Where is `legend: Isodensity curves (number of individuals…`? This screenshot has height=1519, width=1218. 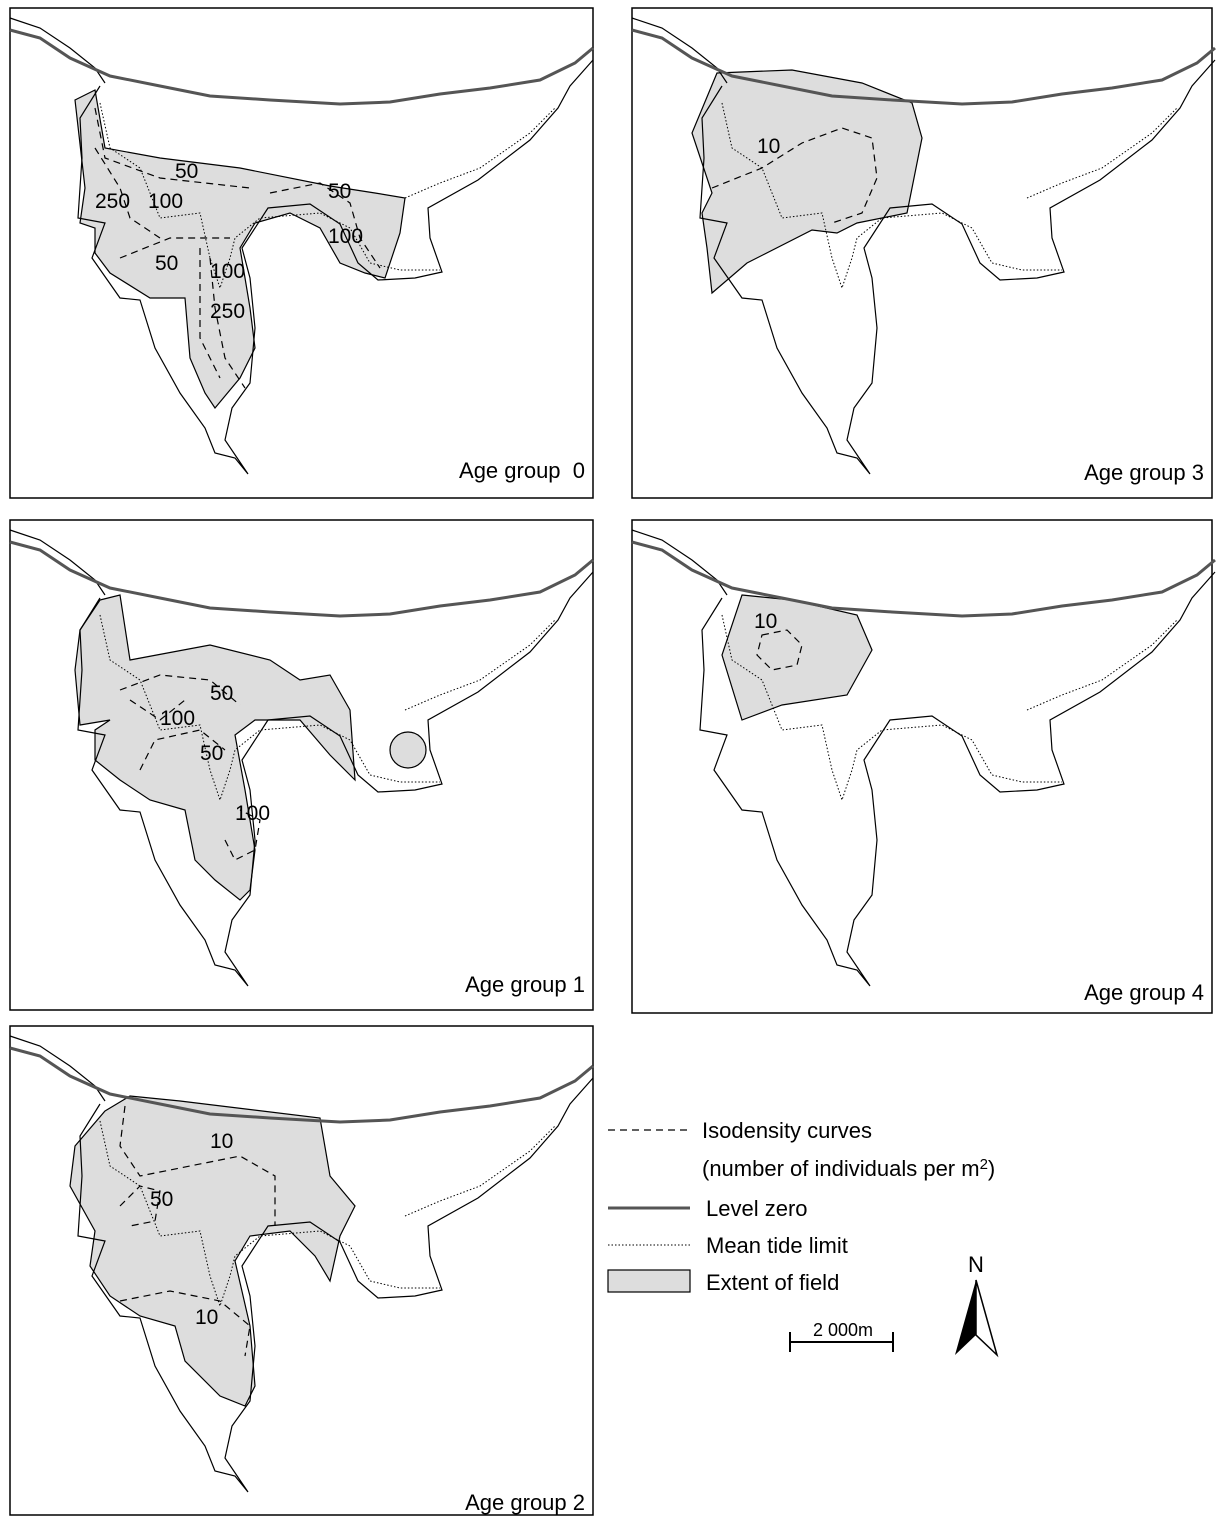 legend: Isodensity curves (number of individuals… is located at coordinates (803, 1238).